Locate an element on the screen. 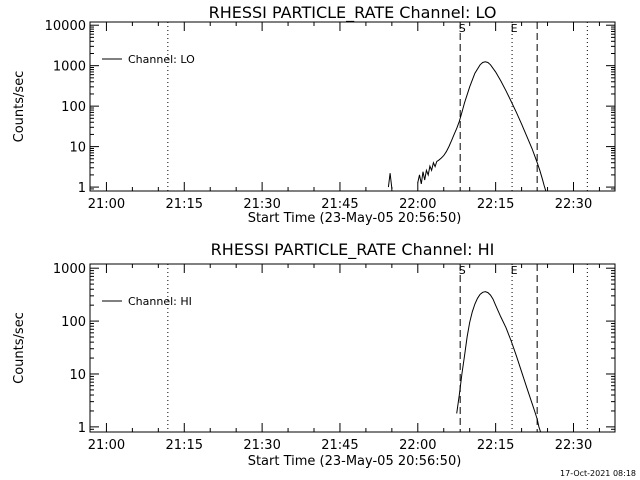  chart-title: RHESSI PARTICLE_RATE Channel: LO is located at coordinates (353, 13).